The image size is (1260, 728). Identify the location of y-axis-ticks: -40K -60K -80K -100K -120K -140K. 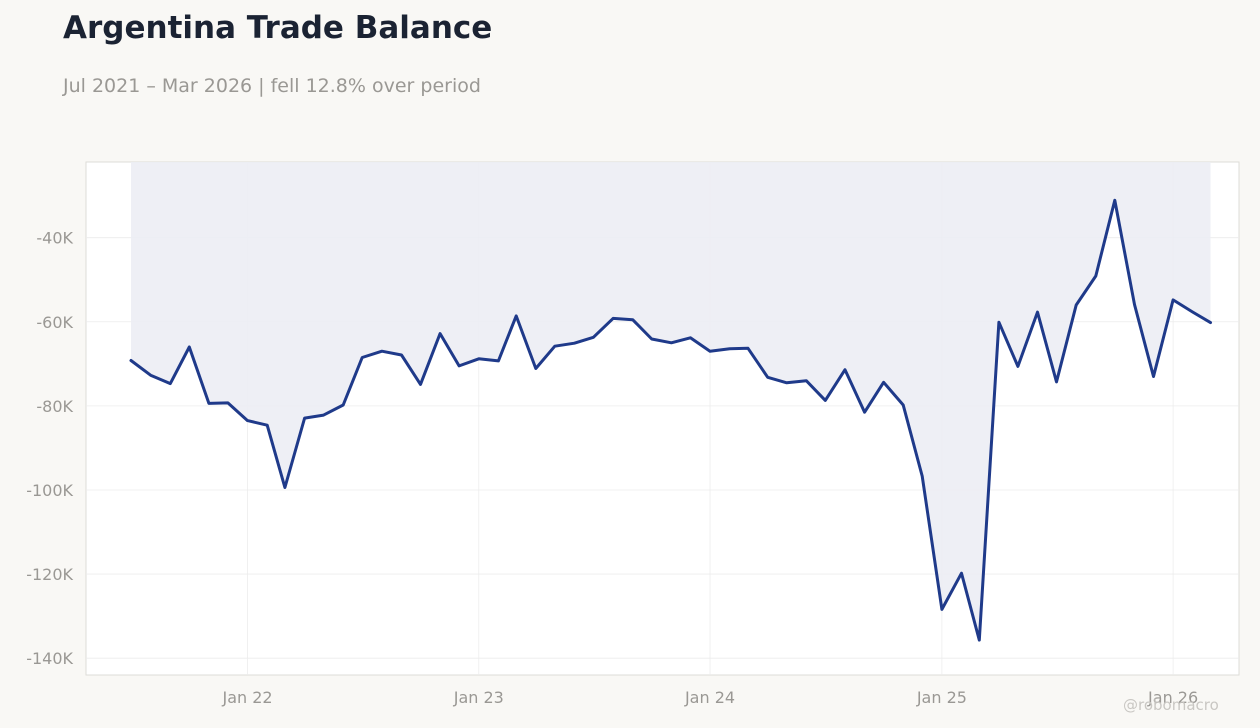
(49, 448).